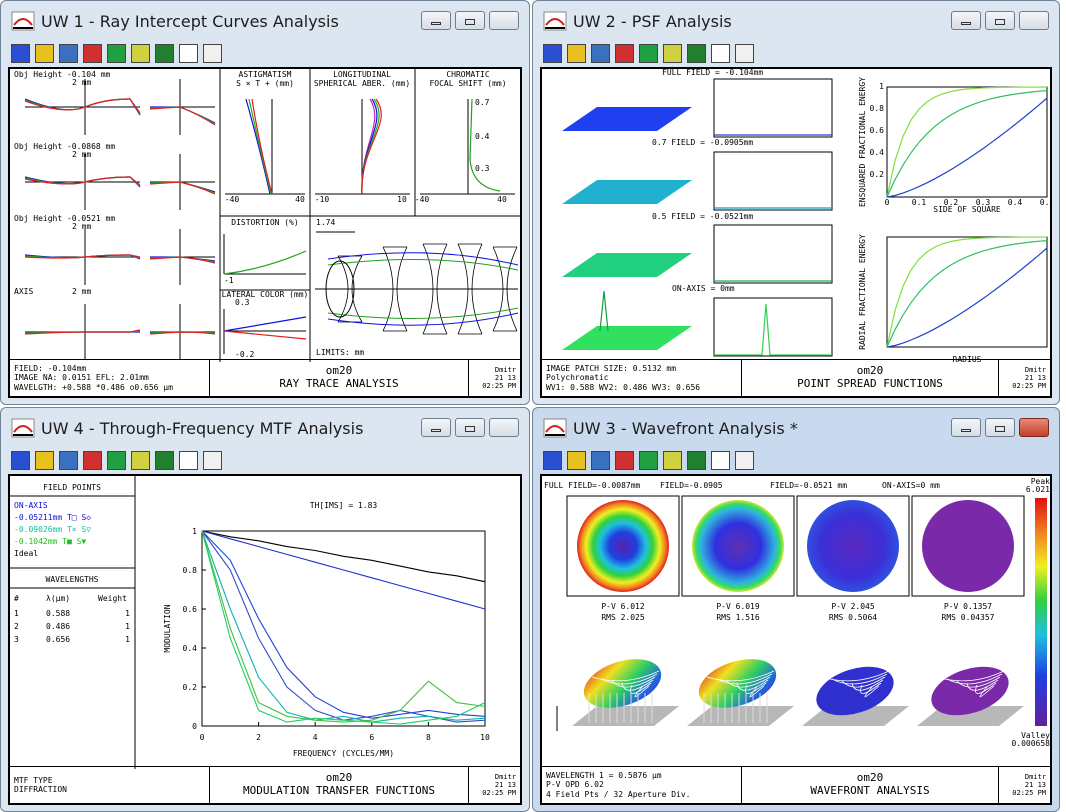 This screenshot has height=812, width=1066. Describe the element at coordinates (190, 21) in the screenshot. I see `window-title: UW 1 - Ray Intercept Curves Analysis` at that location.